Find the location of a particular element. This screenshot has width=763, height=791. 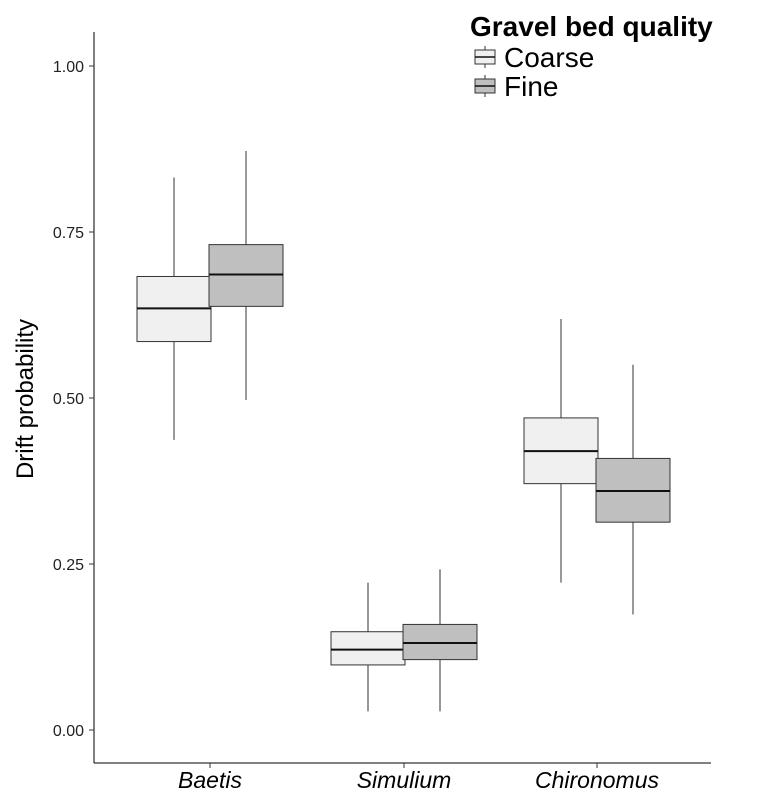

box-iqr is located at coordinates (368, 648).